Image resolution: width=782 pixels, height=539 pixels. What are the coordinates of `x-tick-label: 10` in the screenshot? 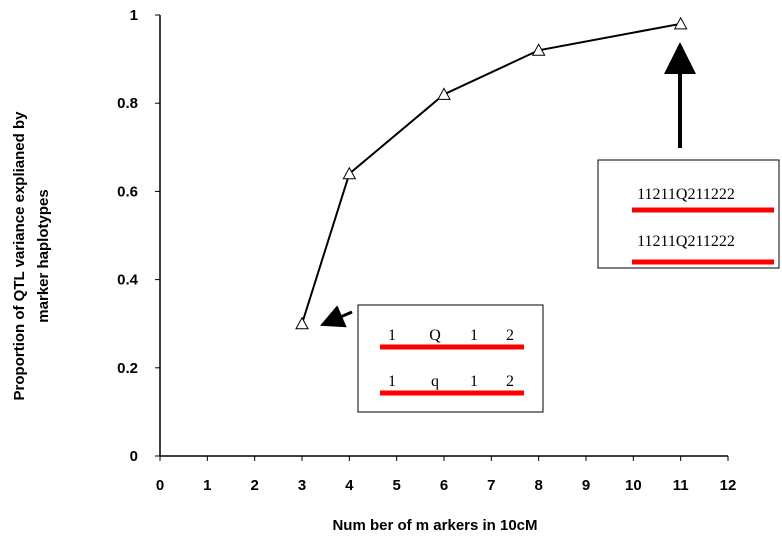 It's located at (633, 485).